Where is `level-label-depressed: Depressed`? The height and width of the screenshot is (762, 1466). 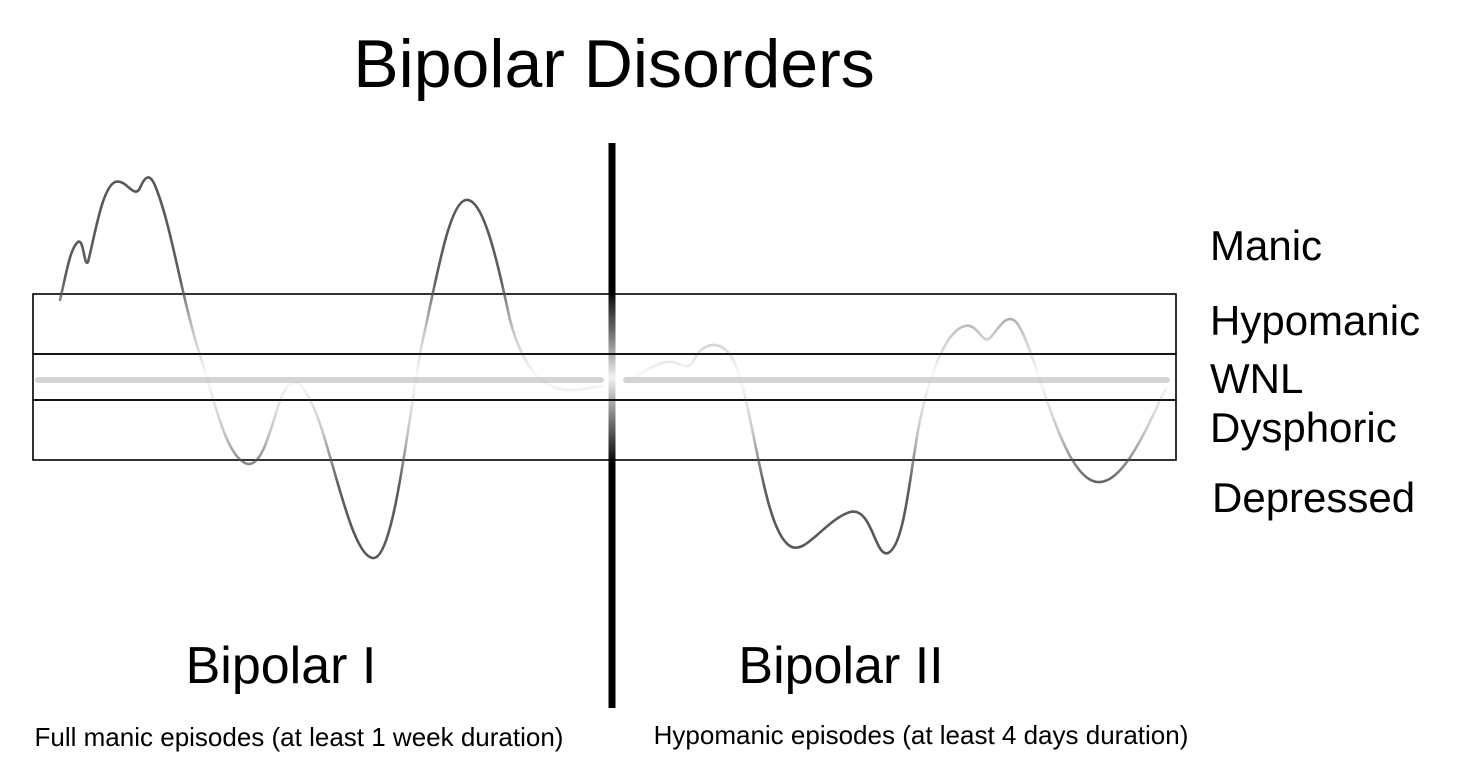 level-label-depressed: Depressed is located at coordinates (1313, 497).